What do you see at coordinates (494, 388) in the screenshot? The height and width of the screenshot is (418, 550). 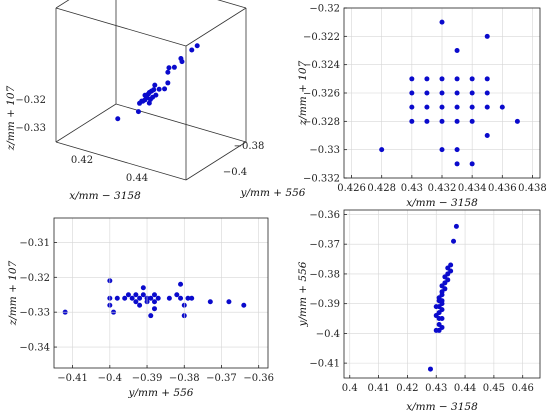 I see `x-tick-label: 0.45` at bounding box center [494, 388].